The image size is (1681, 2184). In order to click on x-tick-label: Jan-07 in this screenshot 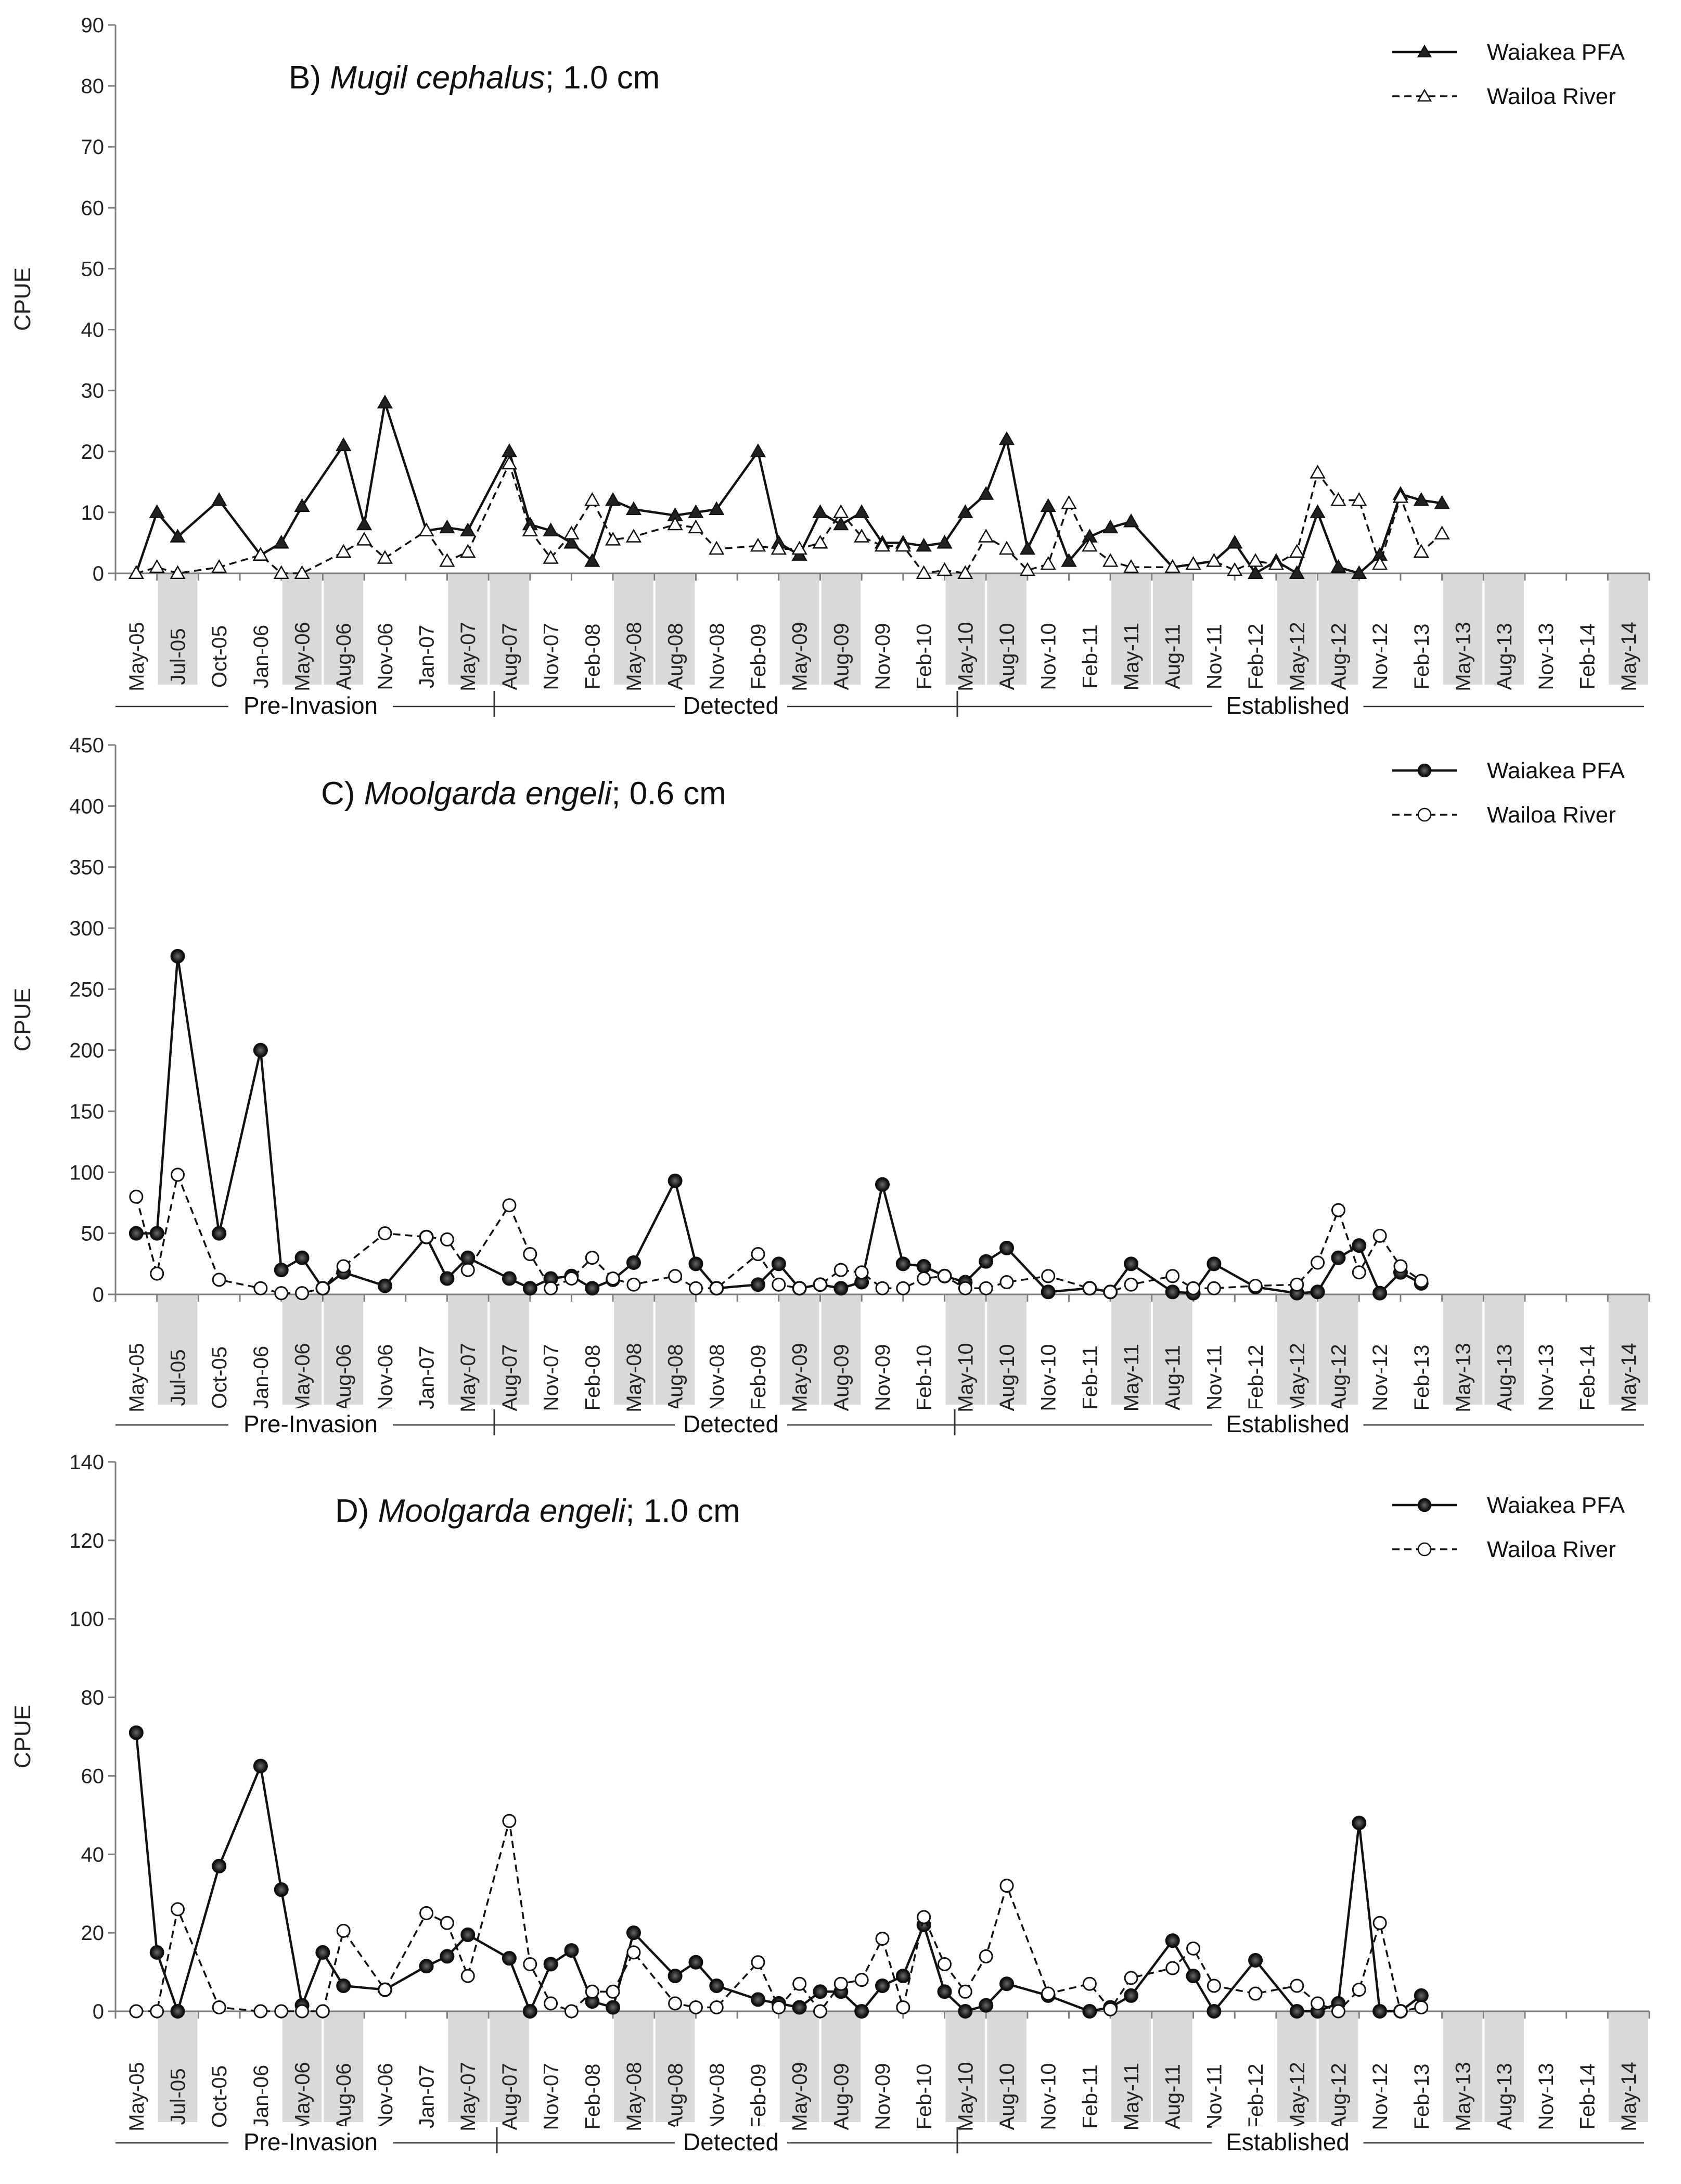, I will do `click(427, 656)`.